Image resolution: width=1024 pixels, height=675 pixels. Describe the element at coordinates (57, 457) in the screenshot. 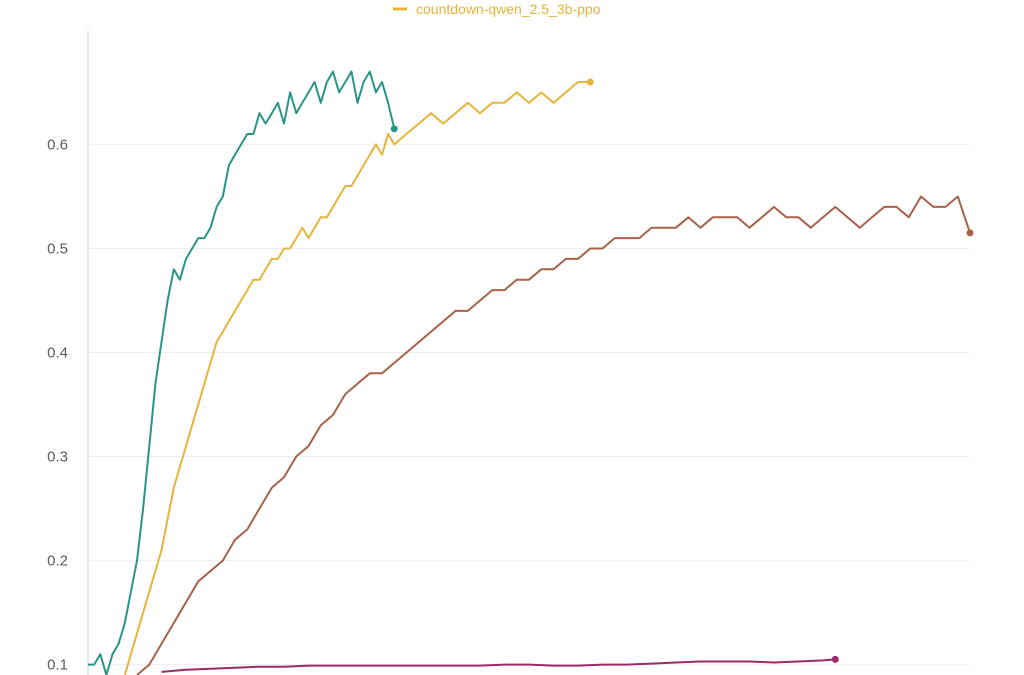

I see `y-tick-label: 0.3` at that location.